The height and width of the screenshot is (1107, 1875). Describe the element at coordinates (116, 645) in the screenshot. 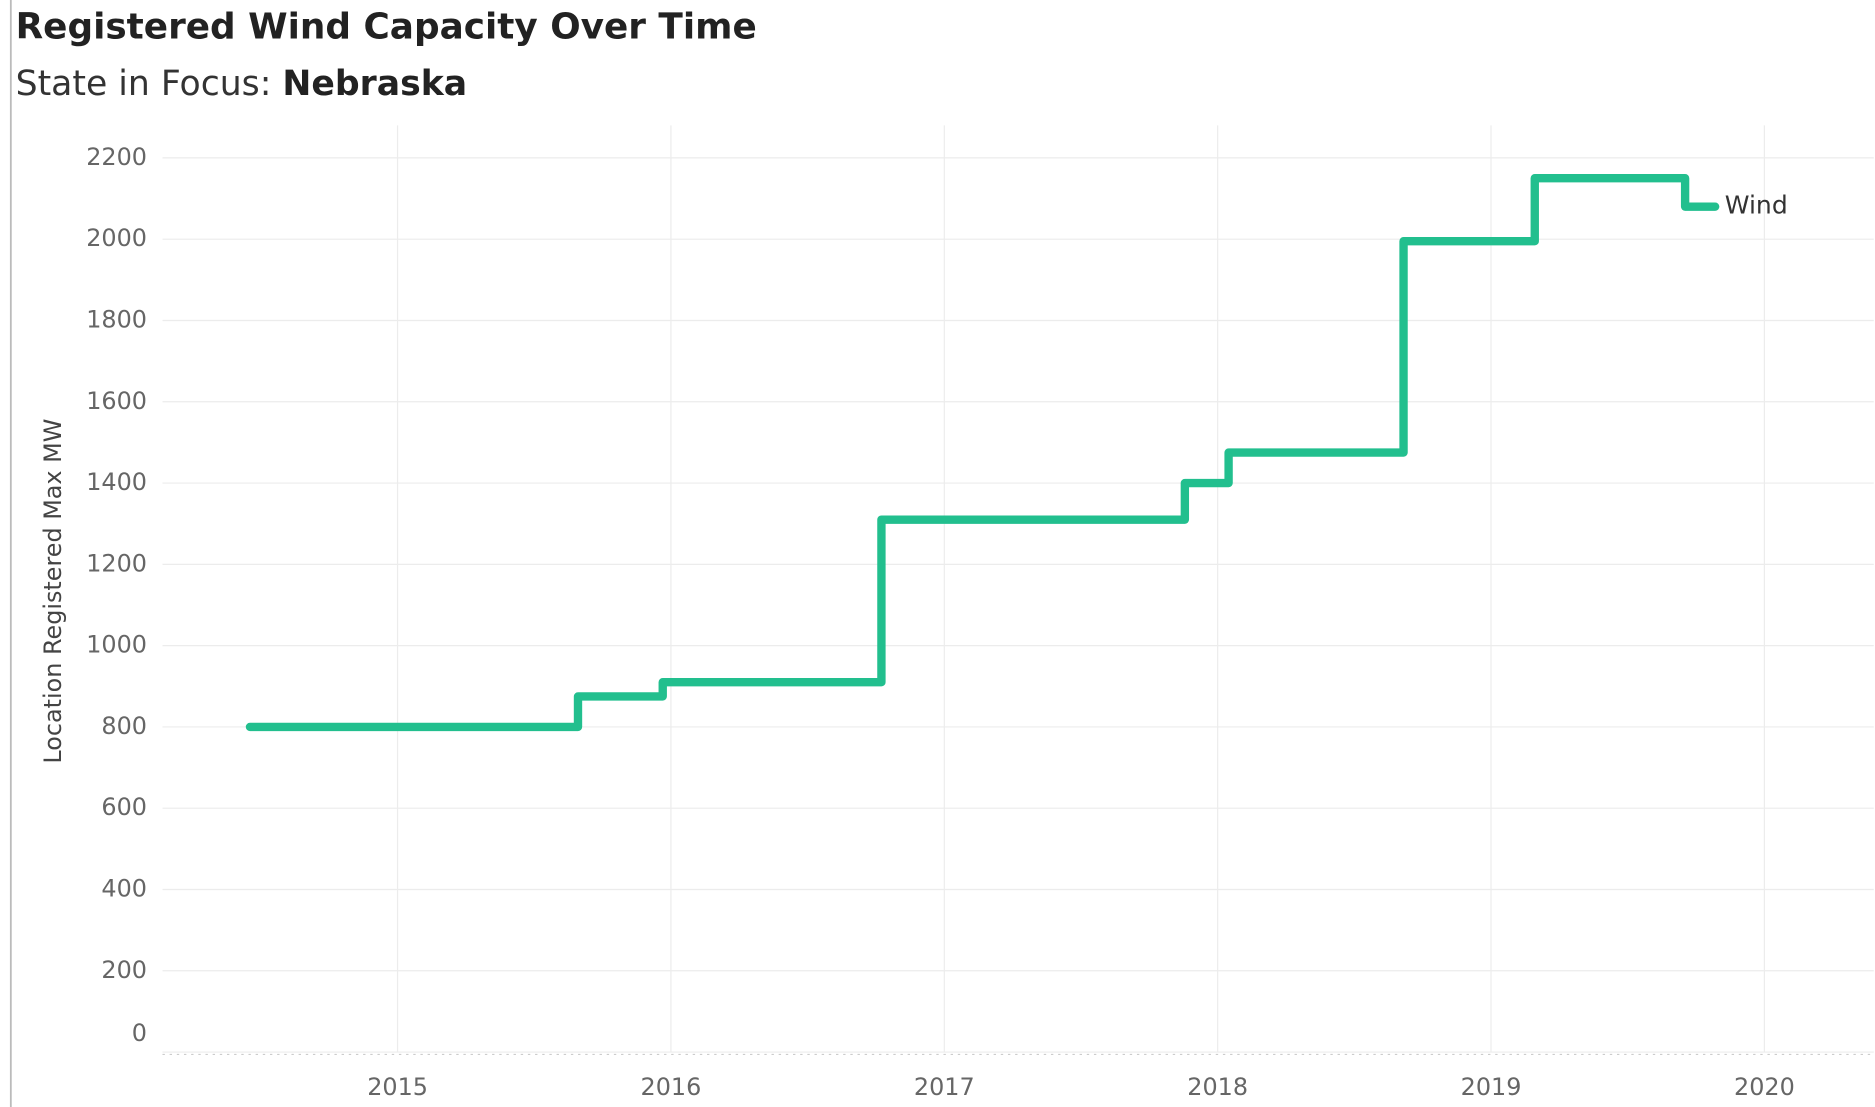

I see `y-tick-label: 1000` at that location.